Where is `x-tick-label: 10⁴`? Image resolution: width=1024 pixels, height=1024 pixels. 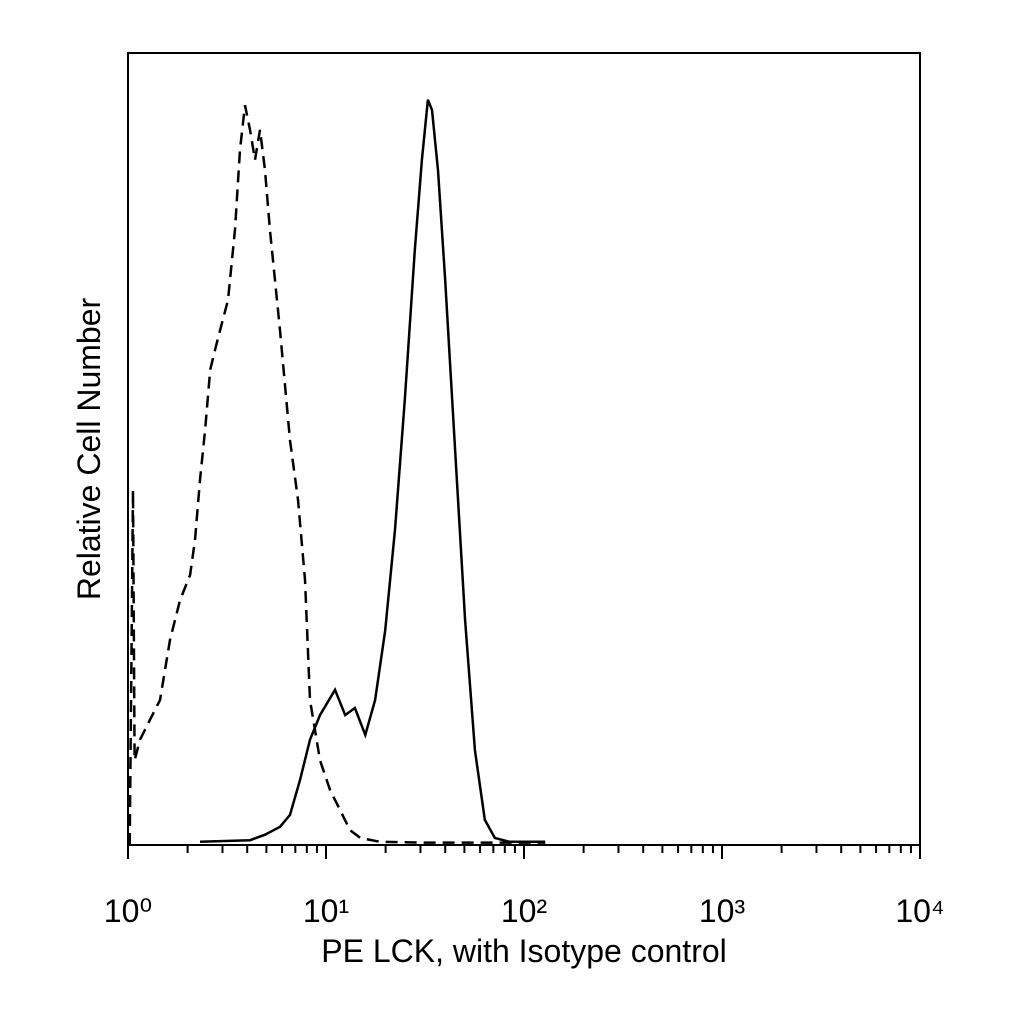
x-tick-label: 10⁴ is located at coordinates (919, 911).